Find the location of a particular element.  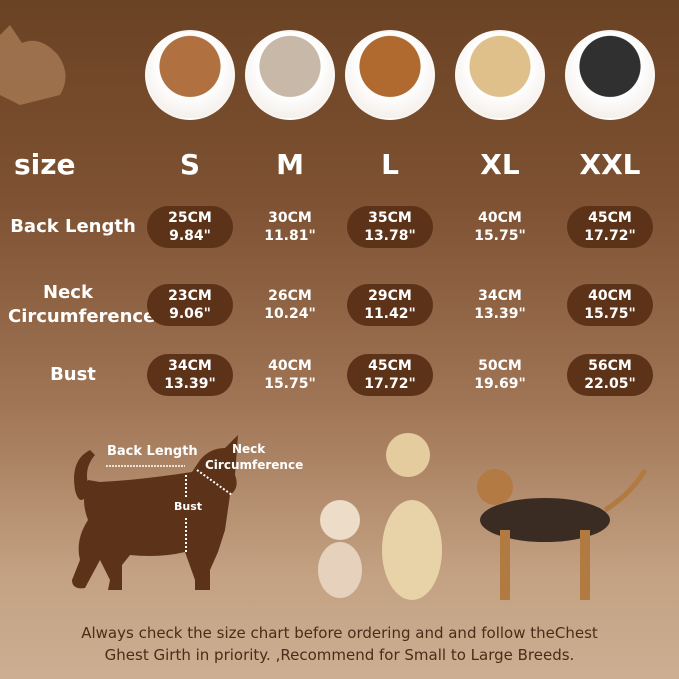

size-cell: 50CM 19.69" is located at coordinates (500, 375).